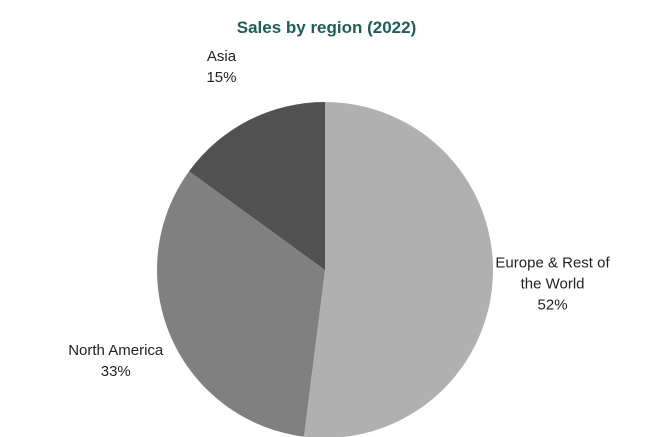 The image size is (653, 437). I want to click on slice-label: Asia 15%, so click(221, 67).